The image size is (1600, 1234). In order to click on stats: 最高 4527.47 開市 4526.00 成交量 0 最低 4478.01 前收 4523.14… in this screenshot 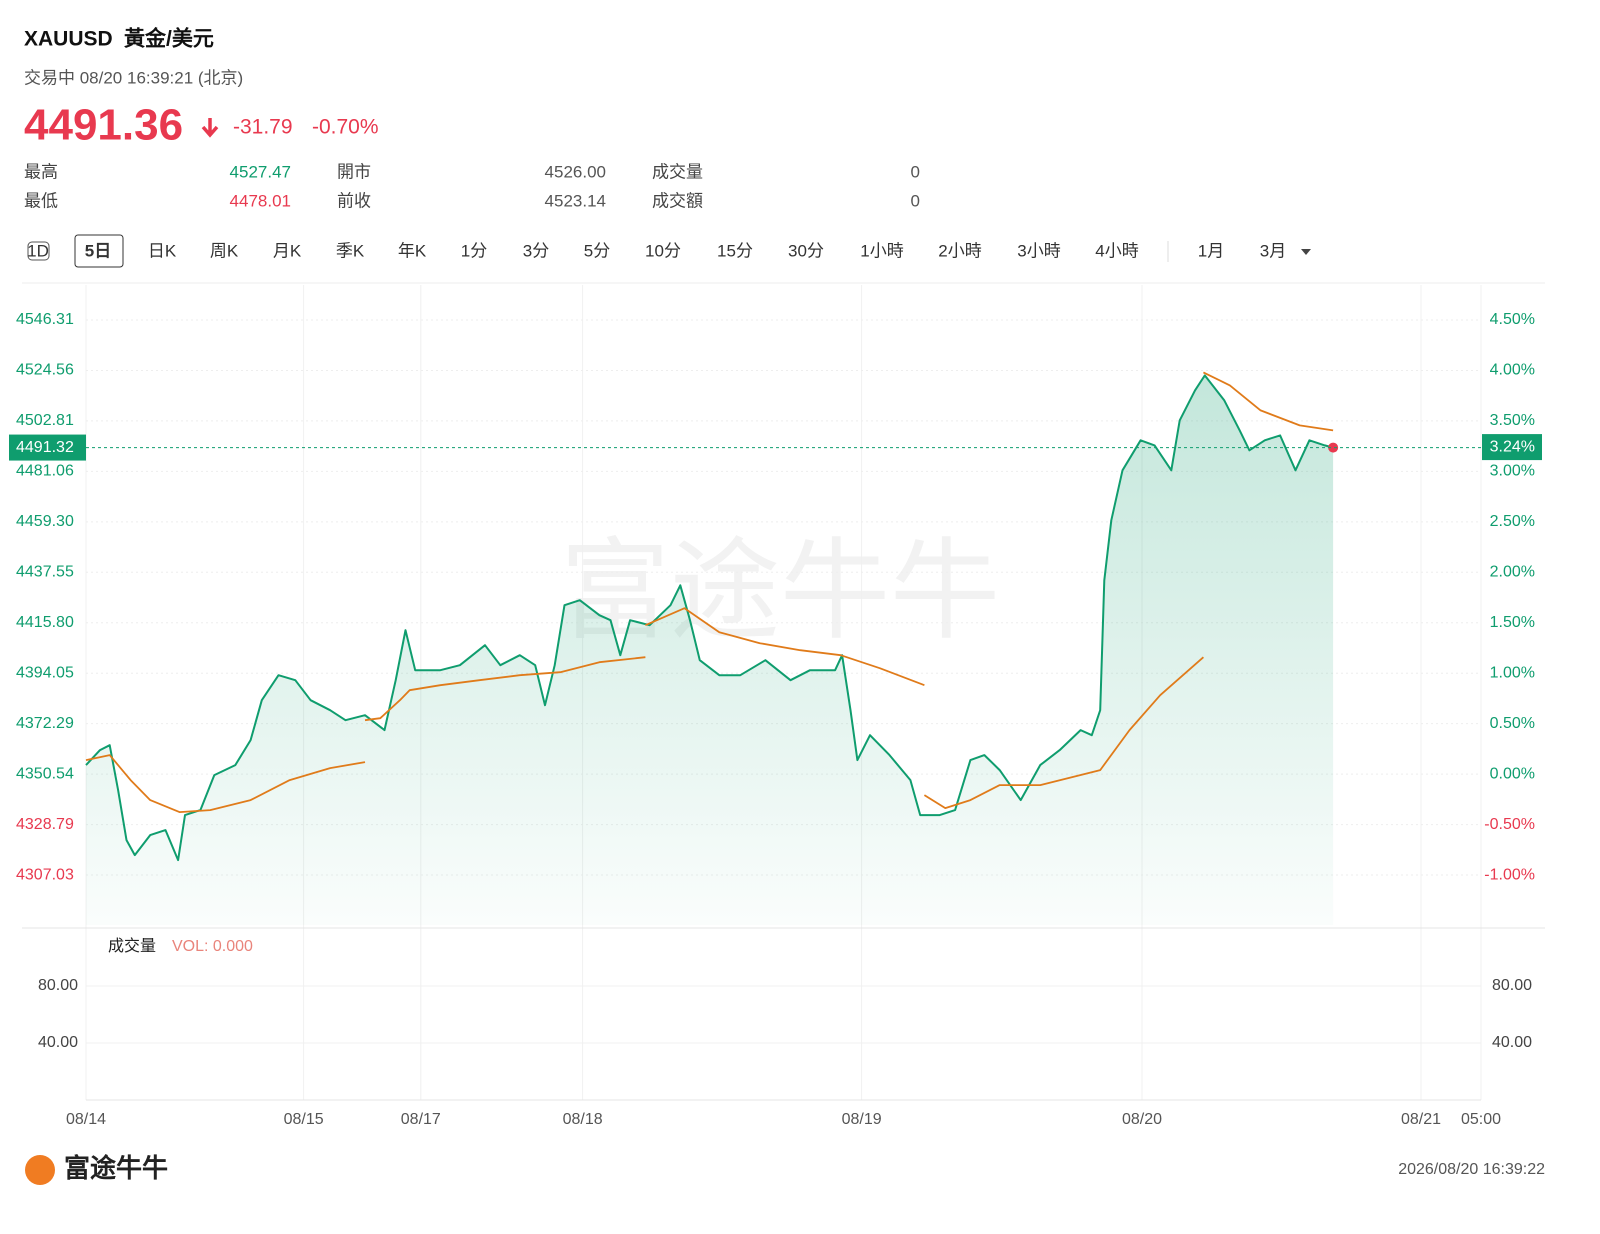, I will do `click(472, 186)`.